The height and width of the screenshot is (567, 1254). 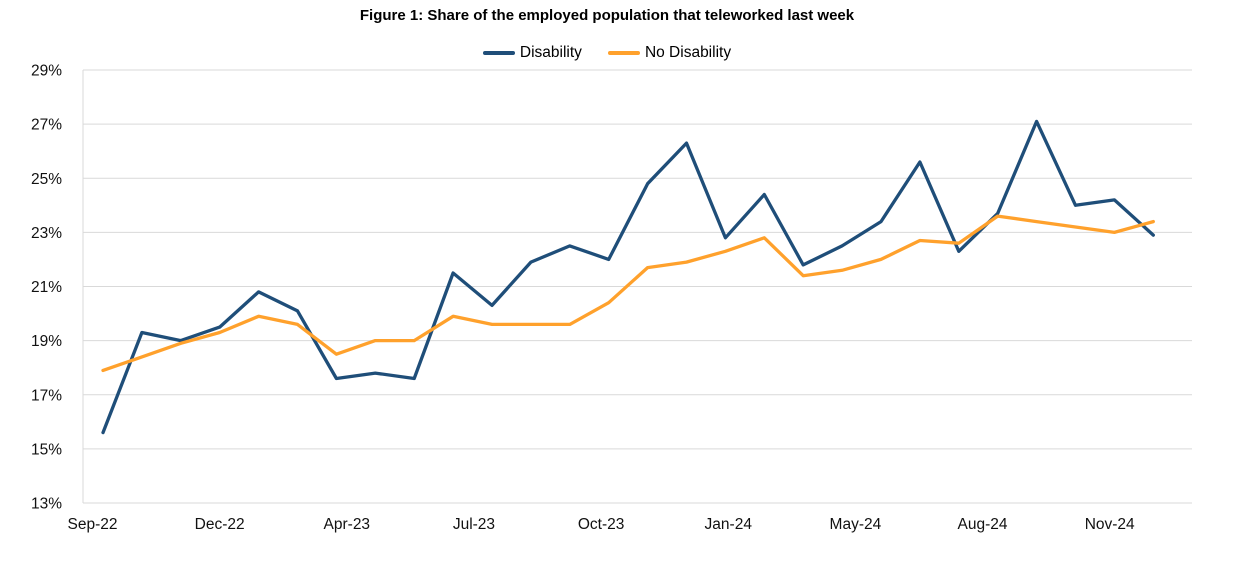 I want to click on legend-label-no-disability: No Disability, so click(x=688, y=52).